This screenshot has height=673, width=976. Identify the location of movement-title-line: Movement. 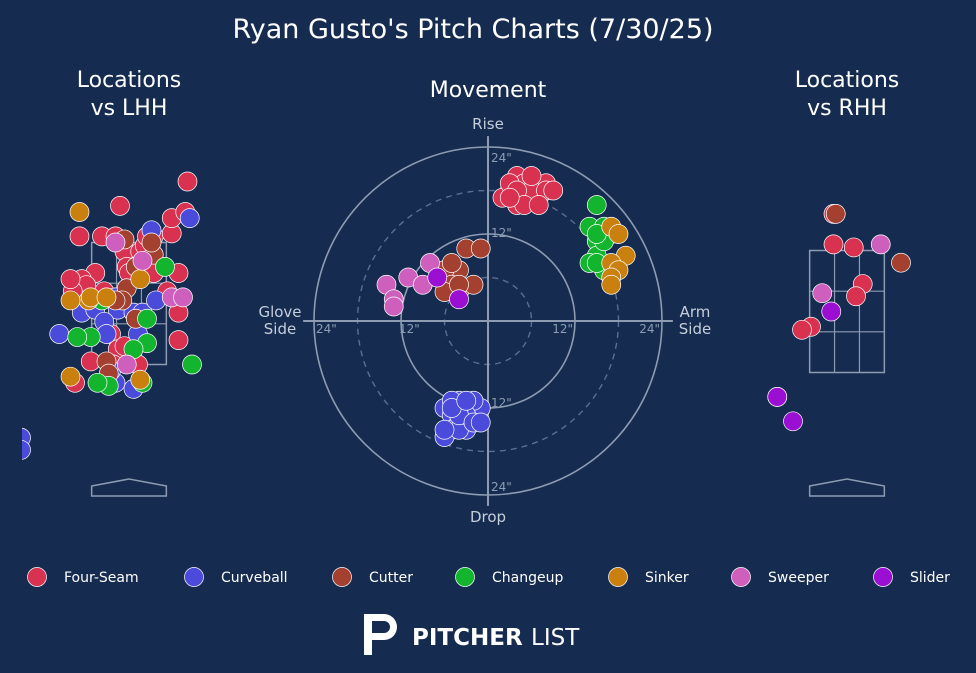
(488, 90).